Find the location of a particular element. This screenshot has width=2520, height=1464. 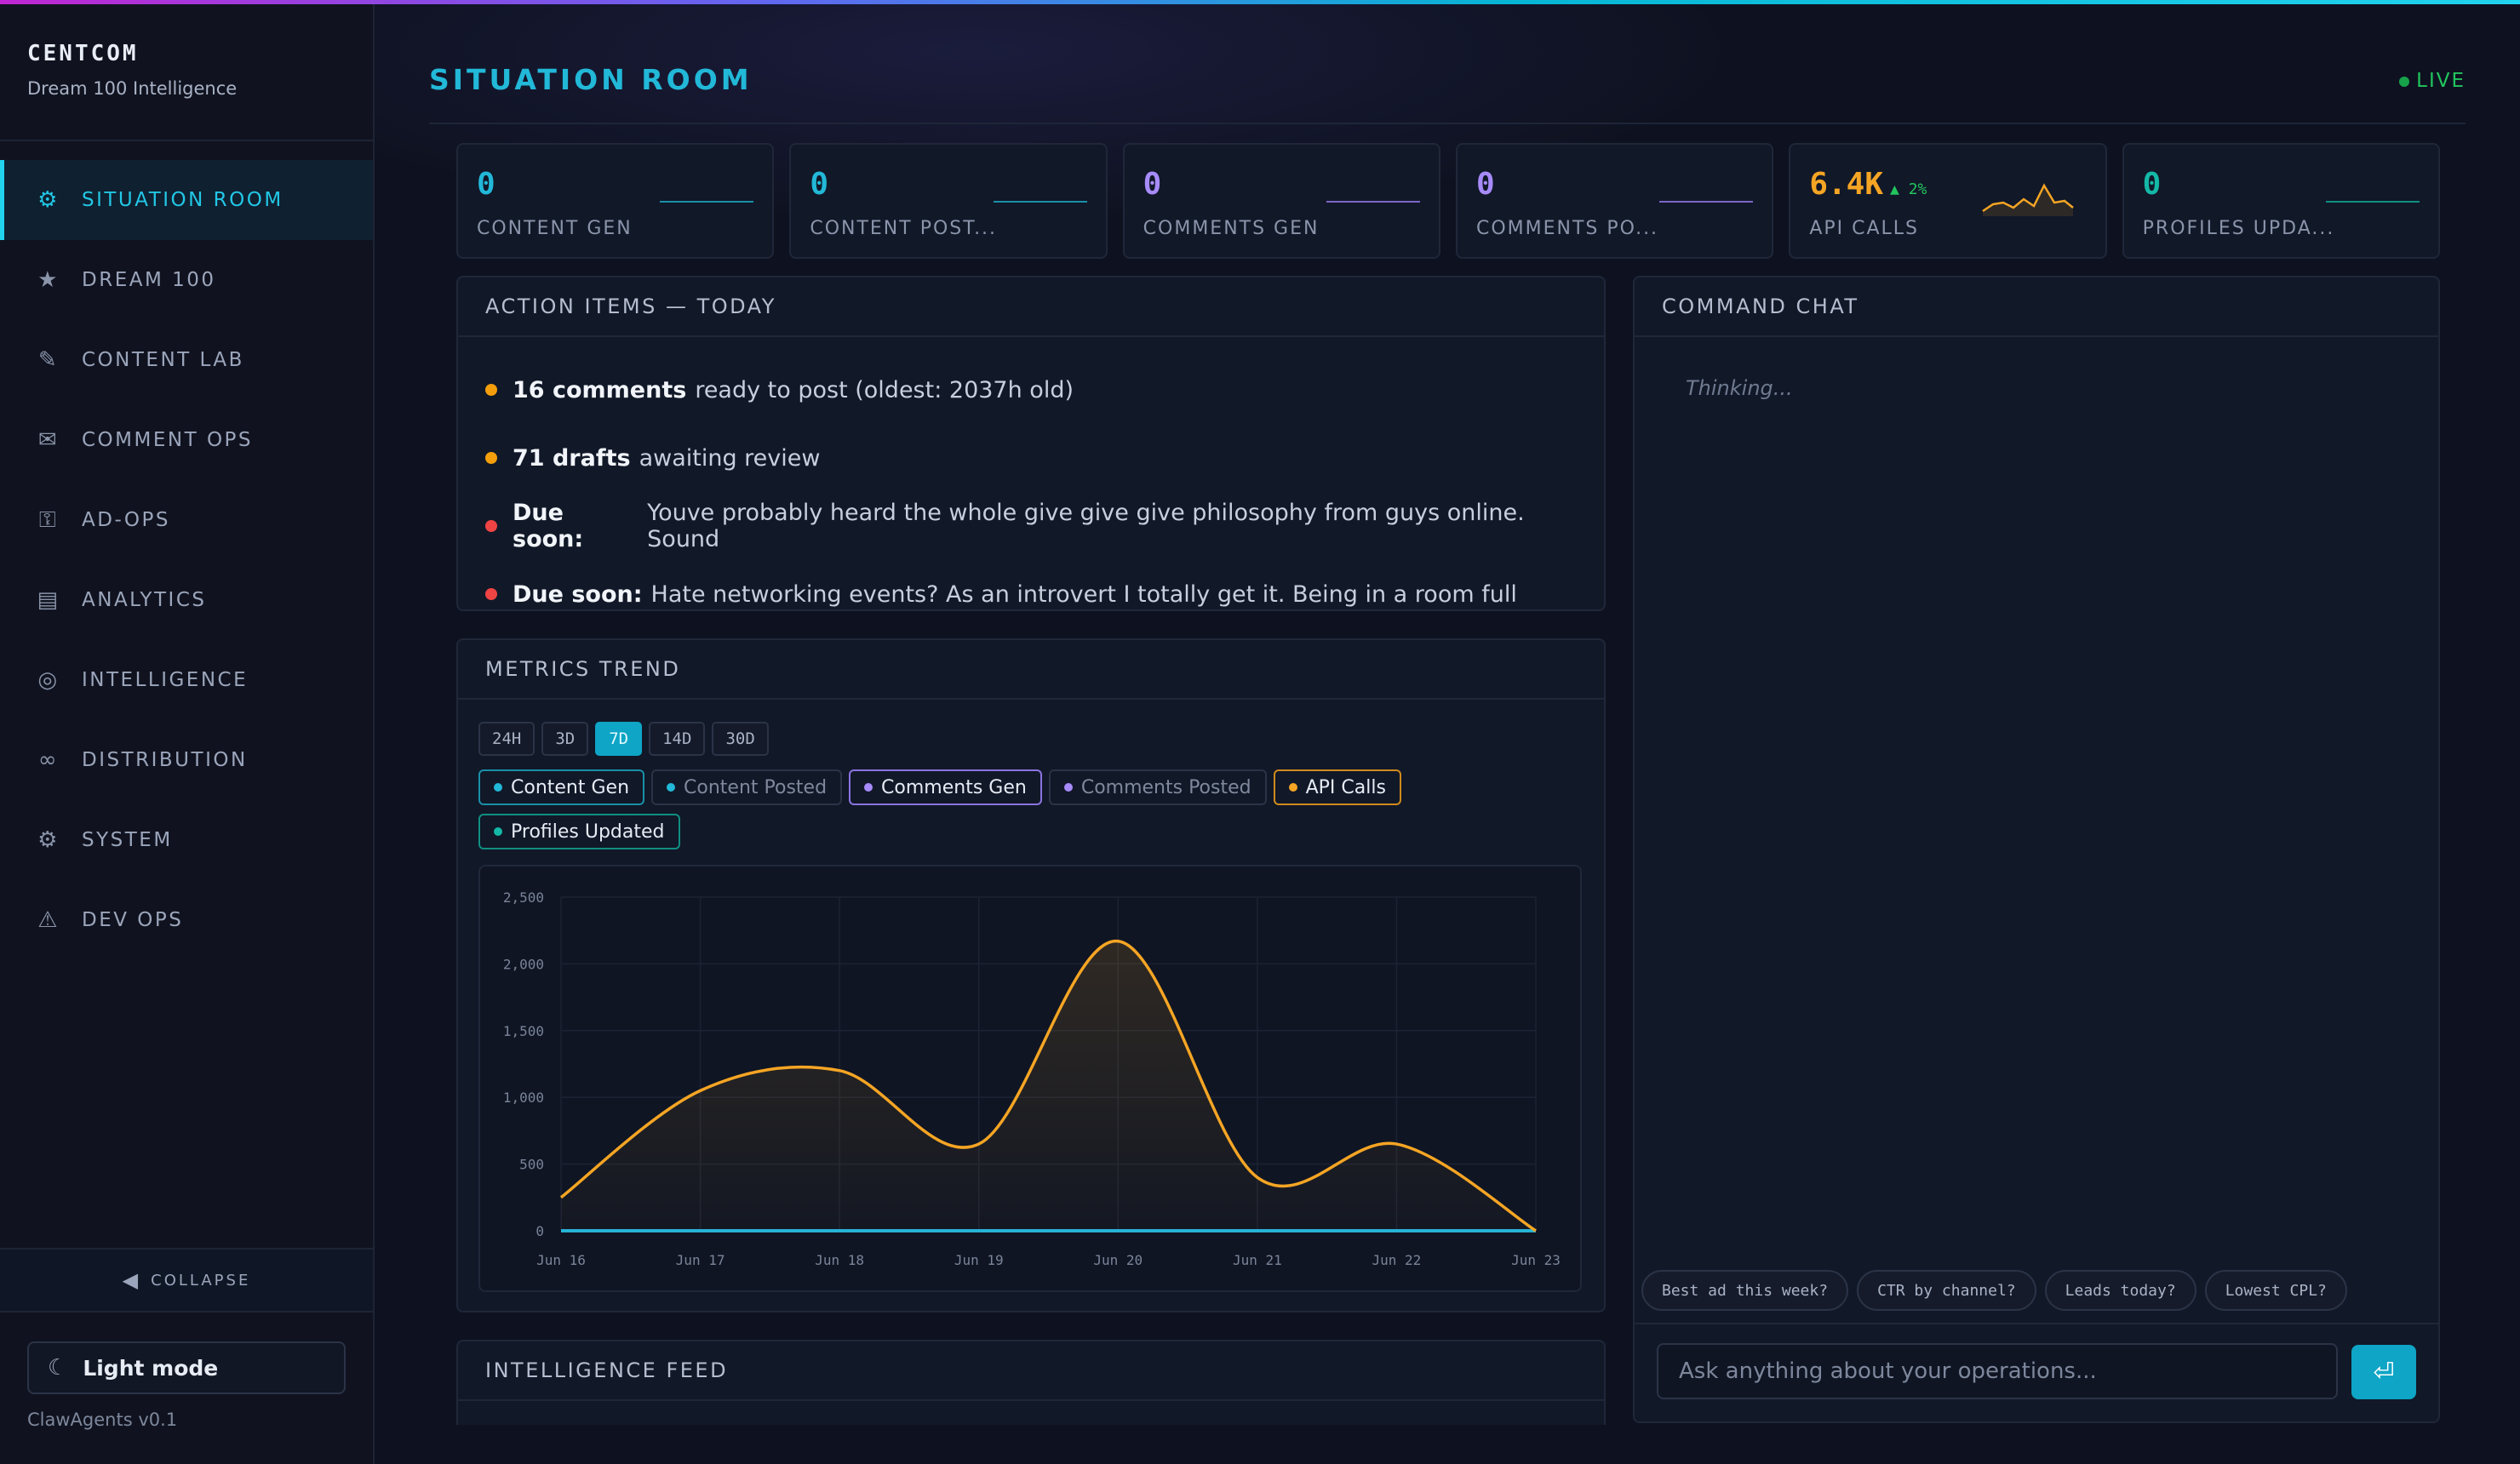

x-tick-label: Jun 20 is located at coordinates (1118, 1260).